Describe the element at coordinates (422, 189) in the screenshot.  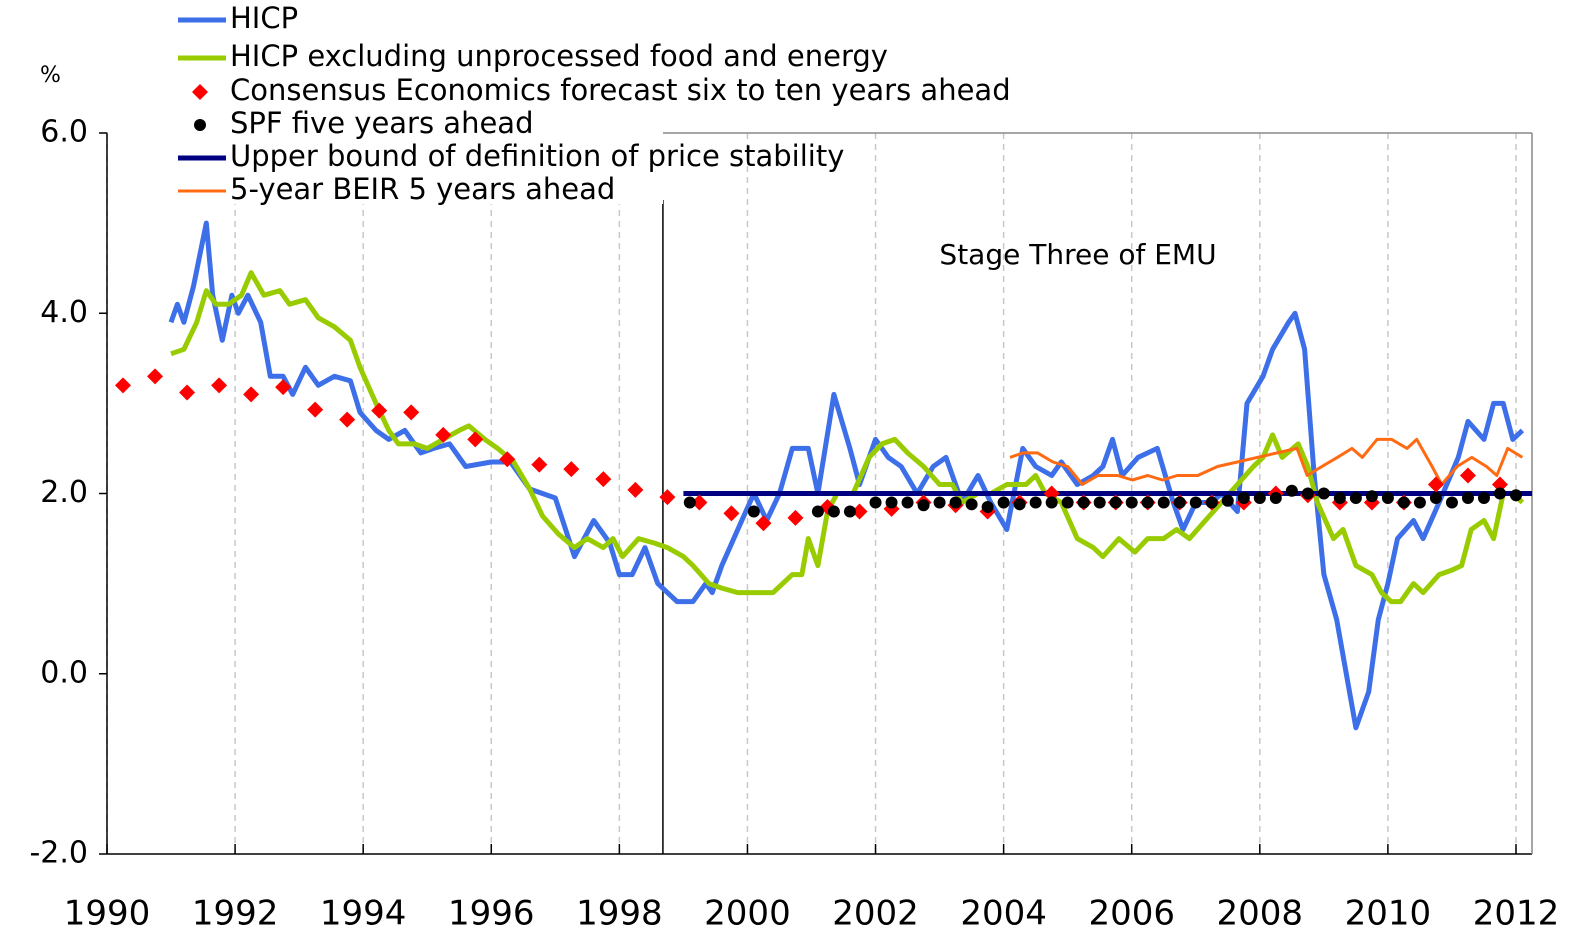
I see `legend-label: 5-year BEIR 5 years ahead` at that location.